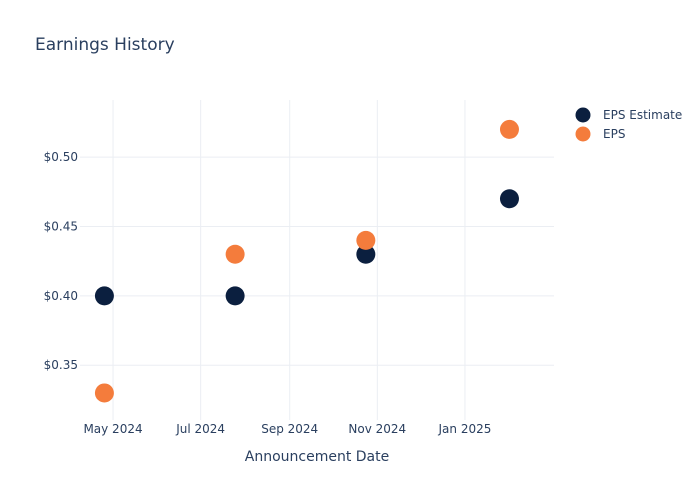 The image size is (700, 500). What do you see at coordinates (61, 296) in the screenshot?
I see `y-tick-label: $0.40` at bounding box center [61, 296].